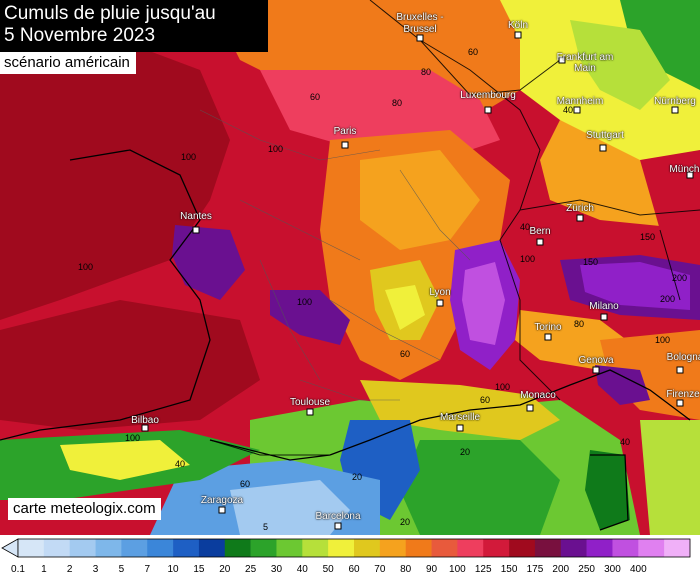 This screenshot has width=700, height=587. I want to click on legend-tick-label: 3, so click(95, 569).